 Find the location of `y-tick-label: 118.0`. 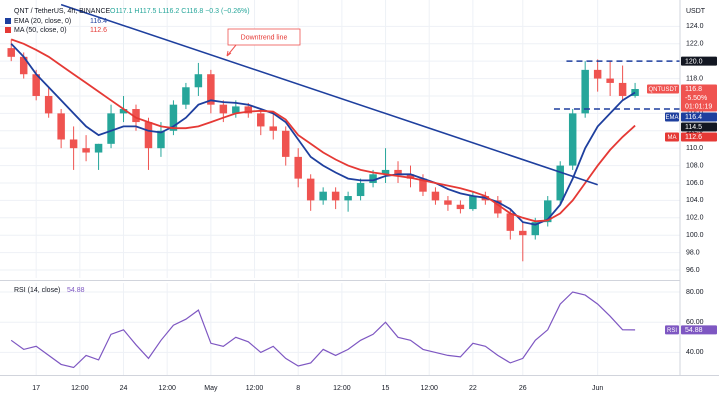

y-tick-label: 118.0 is located at coordinates (694, 78).